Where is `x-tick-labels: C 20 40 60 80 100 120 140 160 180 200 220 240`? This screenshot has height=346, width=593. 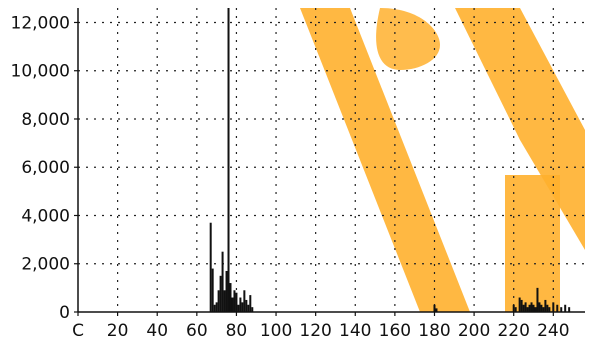 x-tick-labels: C 20 40 60 80 100 120 140 160 180 200 220 240 is located at coordinates (320, 331).